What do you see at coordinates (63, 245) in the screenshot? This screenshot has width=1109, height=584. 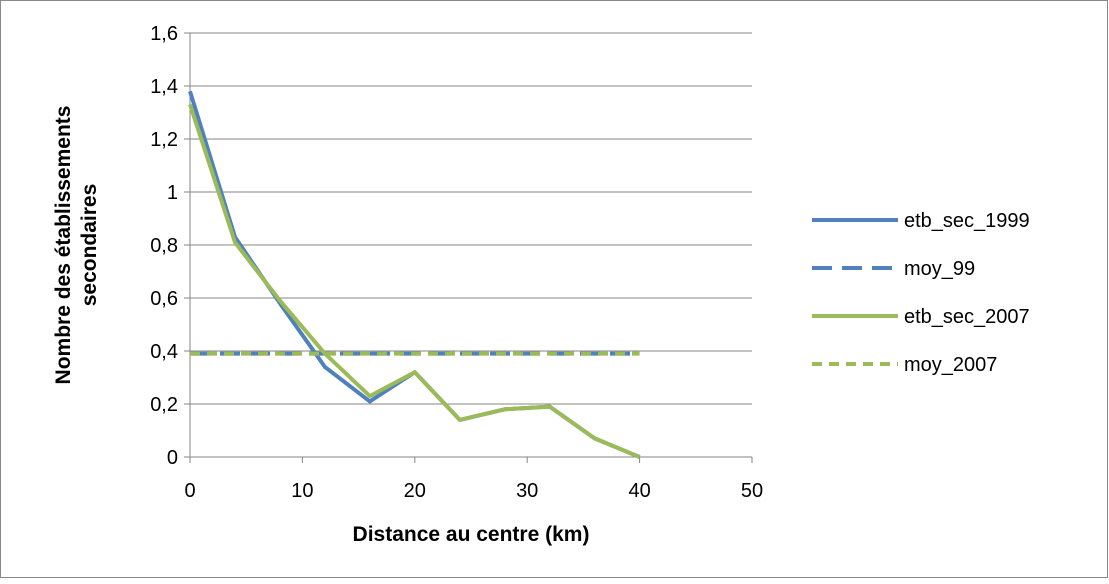 I see `y-axis-title-line-1: Nombre des établissements` at bounding box center [63, 245].